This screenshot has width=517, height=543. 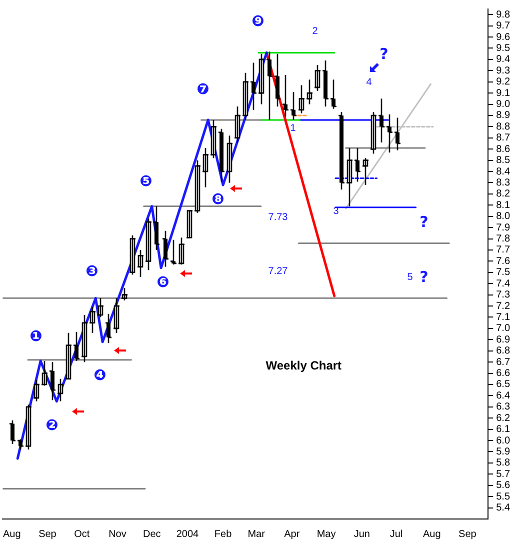 I want to click on y-tick-label: 6.9, so click(x=503, y=340).